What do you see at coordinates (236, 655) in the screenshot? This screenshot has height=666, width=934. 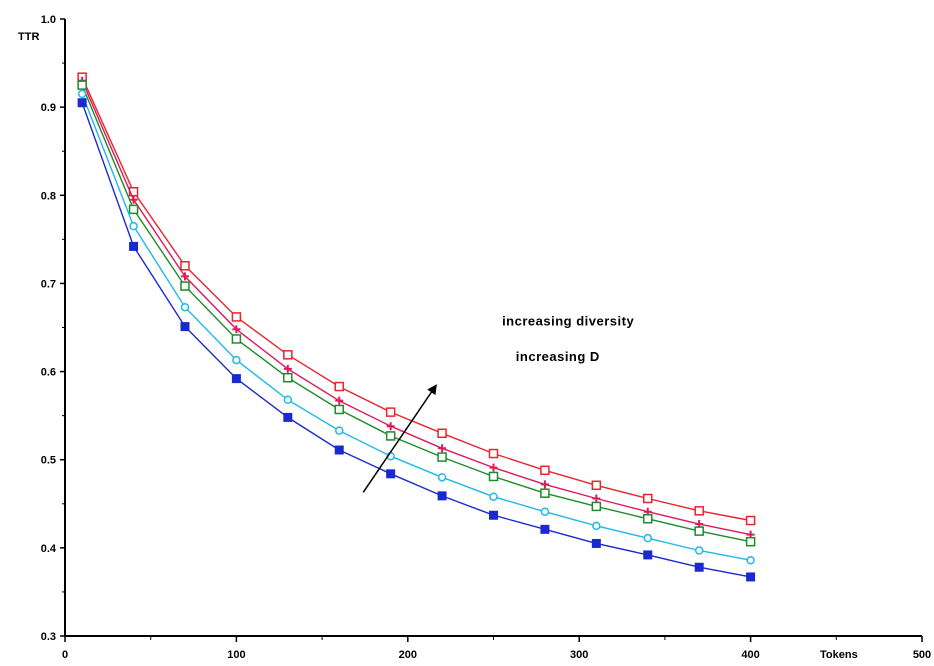 I see `x-tick-label: 100` at bounding box center [236, 655].